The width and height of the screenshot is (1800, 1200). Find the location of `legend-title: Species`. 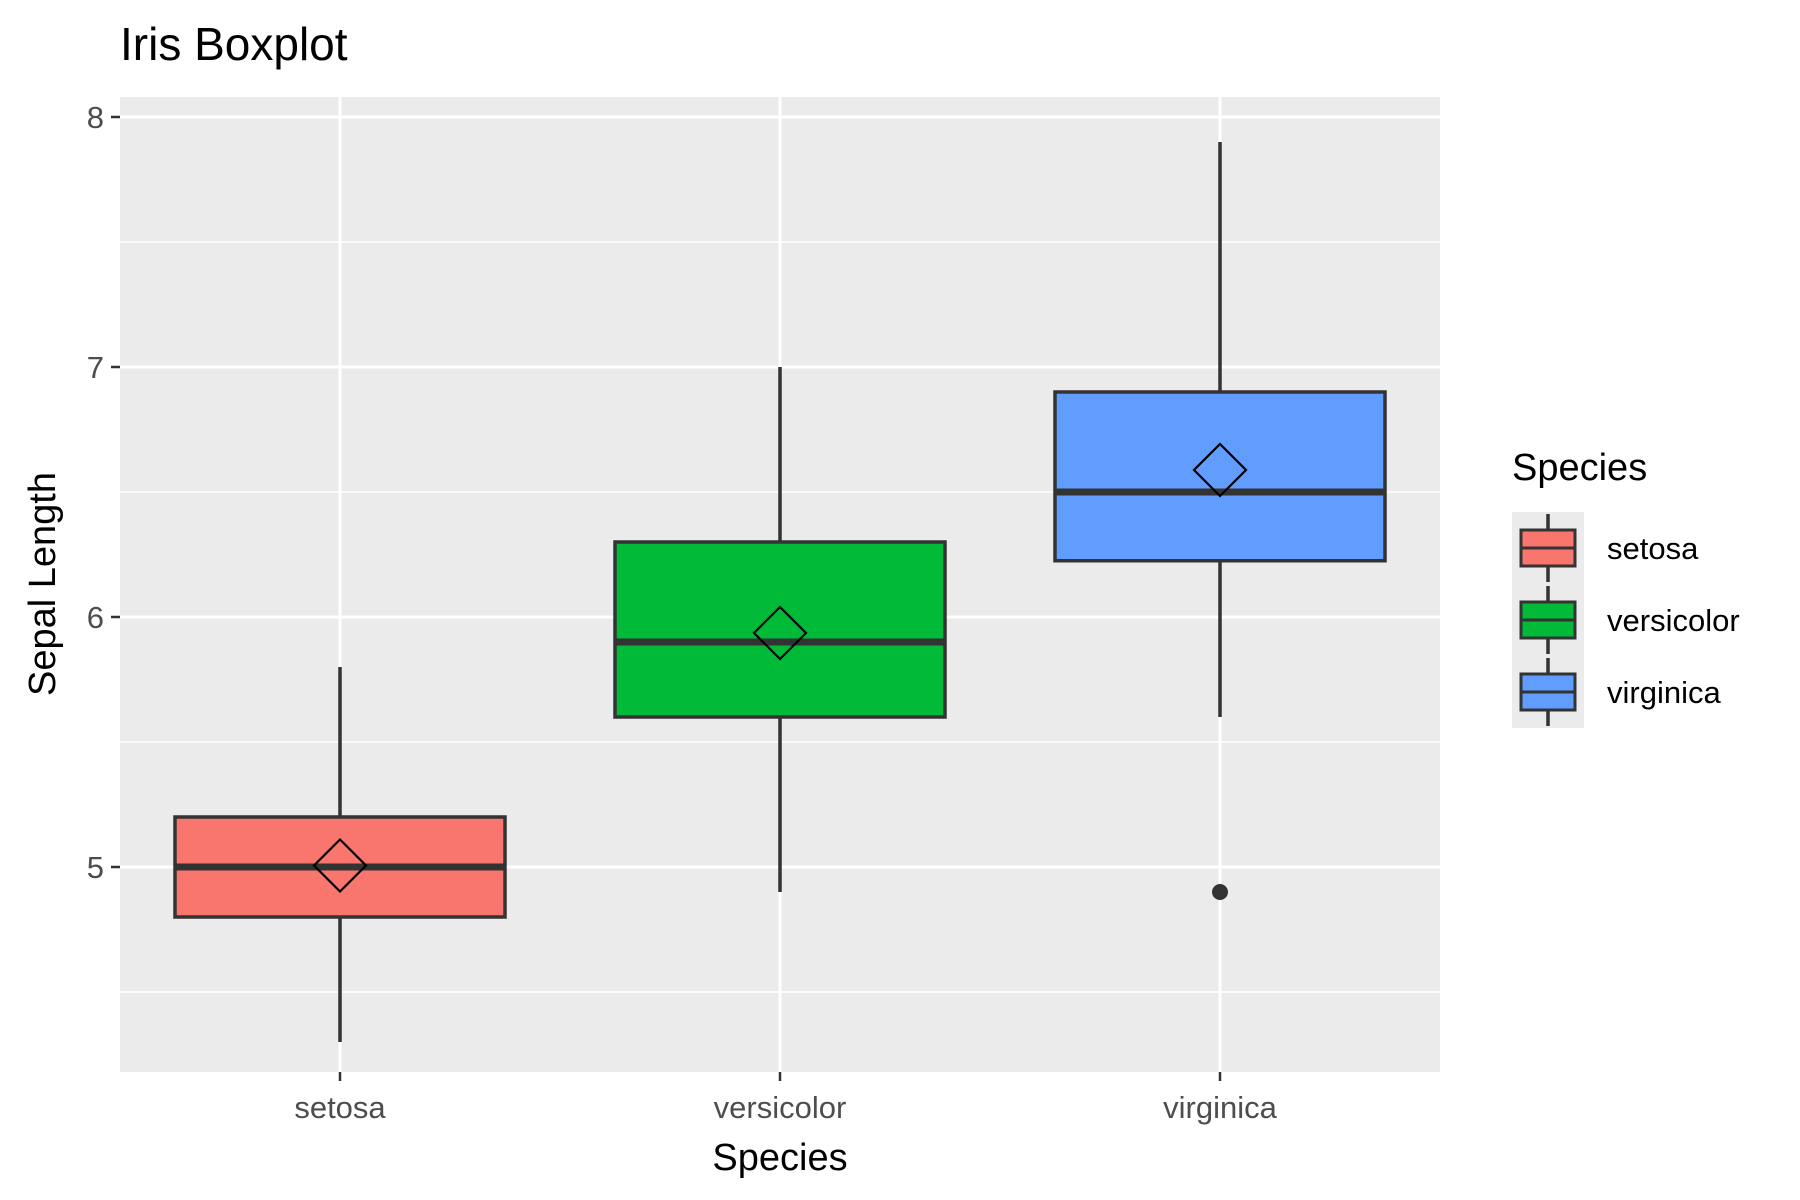

legend-title: Species is located at coordinates (1579, 468).